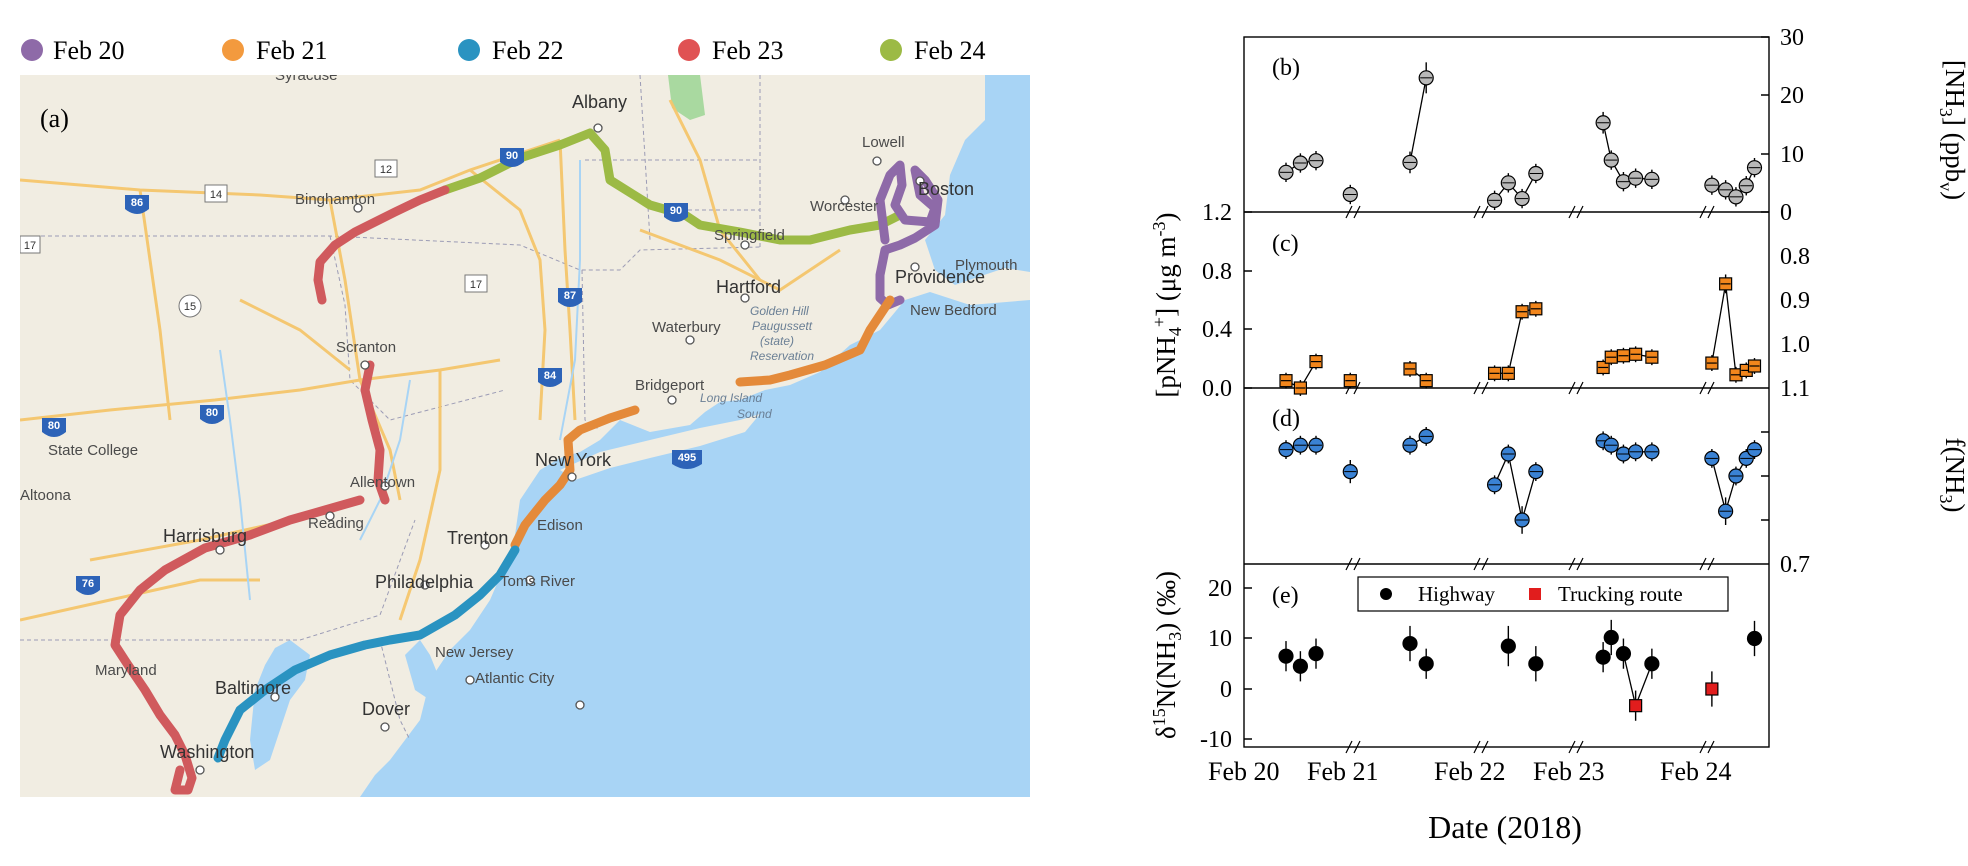 The width and height of the screenshot is (1968, 866). Describe the element at coordinates (424, 582) in the screenshot. I see `svg-text: Philadelphia` at that location.